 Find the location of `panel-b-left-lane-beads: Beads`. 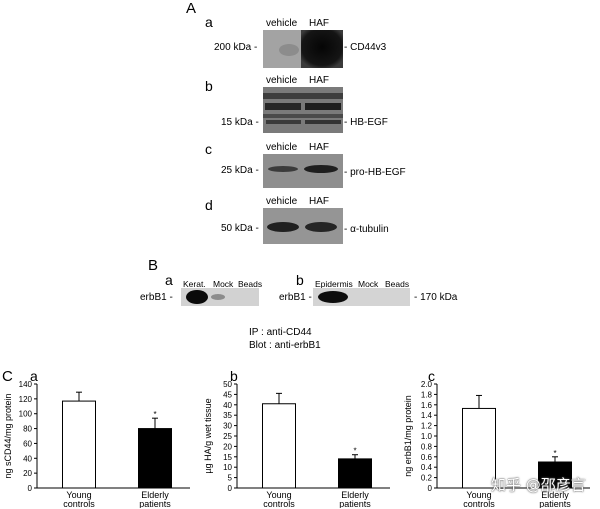

panel-b-left-lane-beads: Beads is located at coordinates (250, 284).